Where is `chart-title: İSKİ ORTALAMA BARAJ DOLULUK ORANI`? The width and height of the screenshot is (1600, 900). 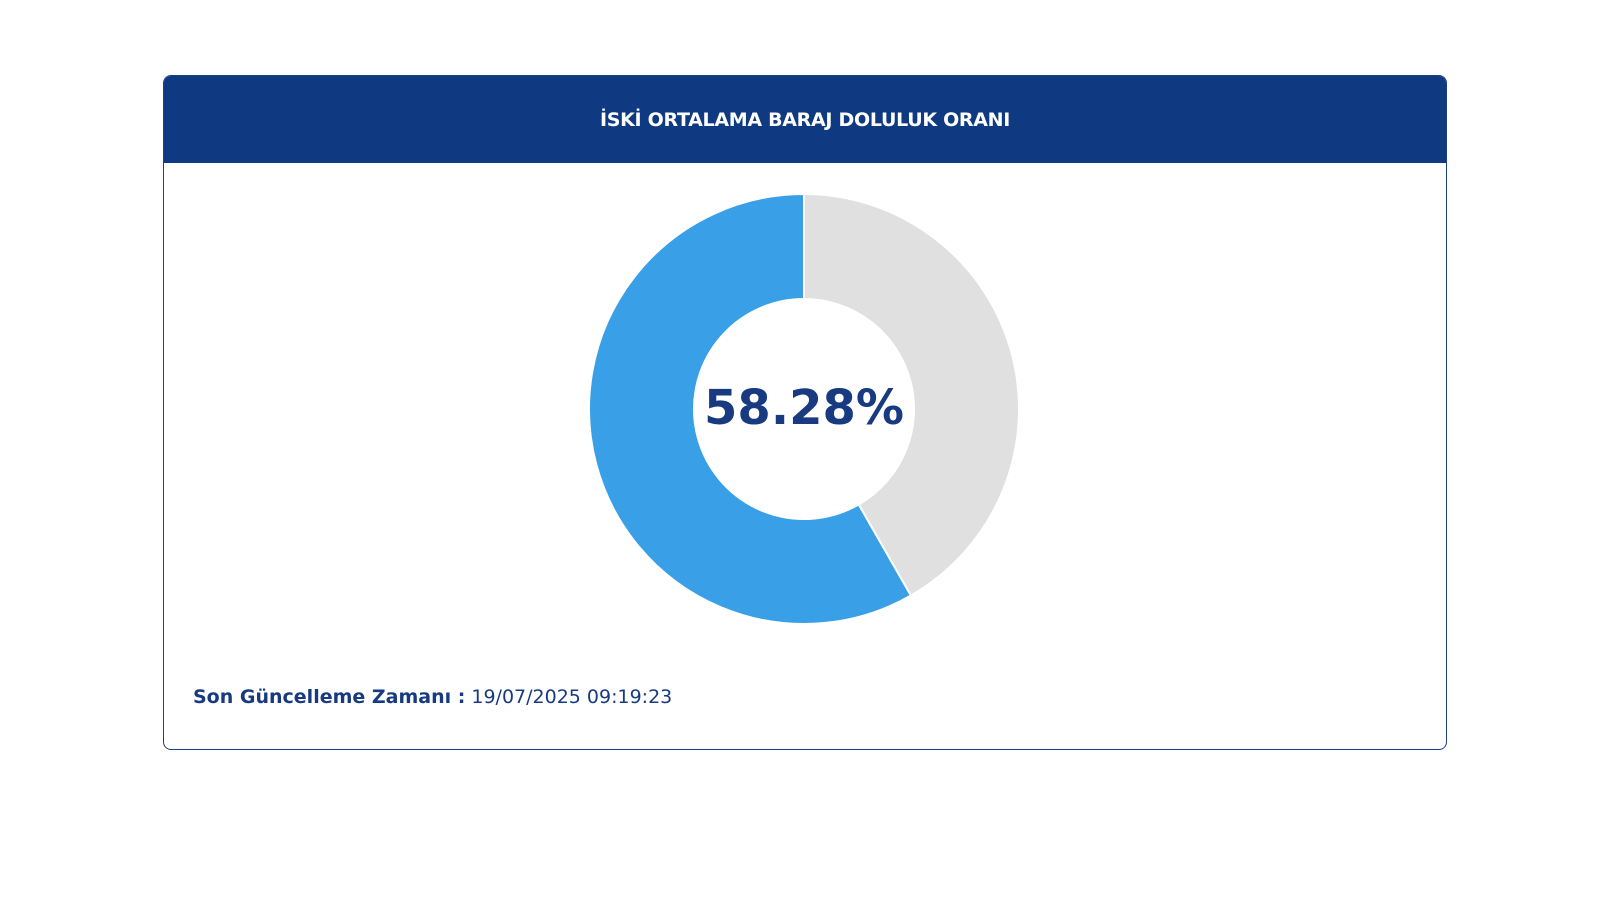 chart-title: İSKİ ORTALAMA BARAJ DOLULUK ORANI is located at coordinates (805, 119).